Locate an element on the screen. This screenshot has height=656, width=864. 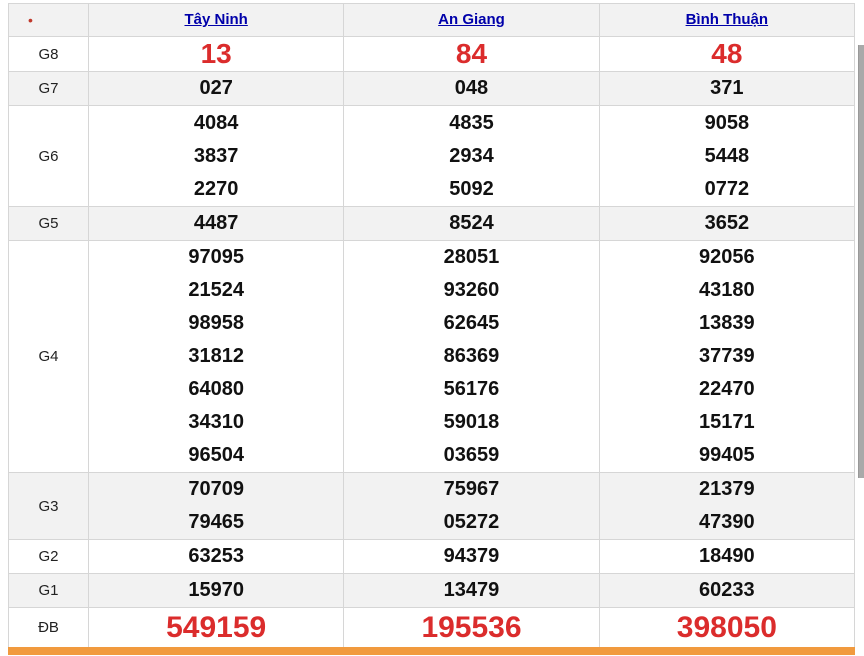
bottom-accent-bar is located at coordinates (431, 651).